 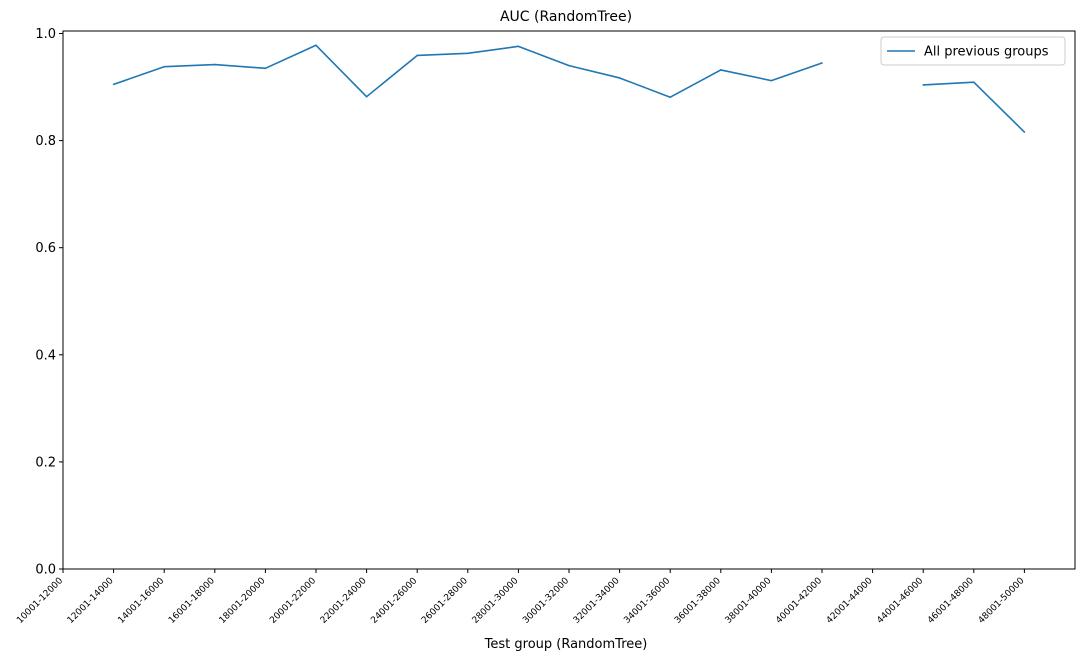 What do you see at coordinates (566, 644) in the screenshot?
I see `x-axis-title: Test group (RandomTree)` at bounding box center [566, 644].